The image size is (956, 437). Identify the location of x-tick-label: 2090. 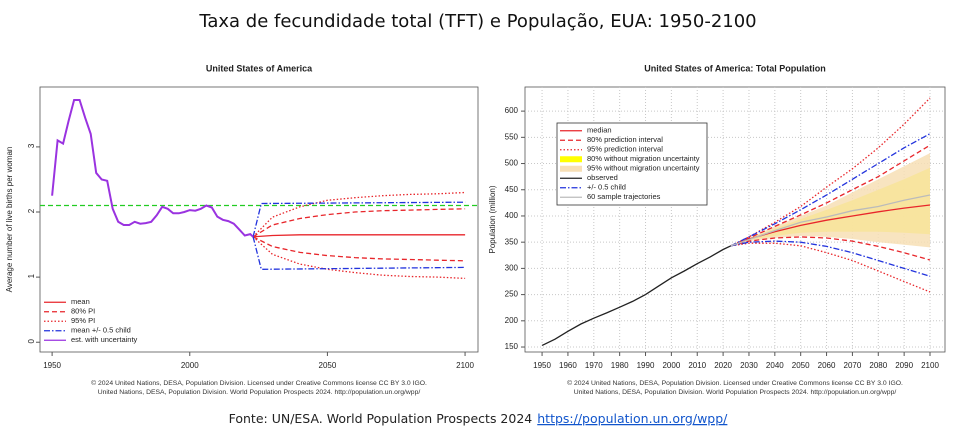
(904, 365).